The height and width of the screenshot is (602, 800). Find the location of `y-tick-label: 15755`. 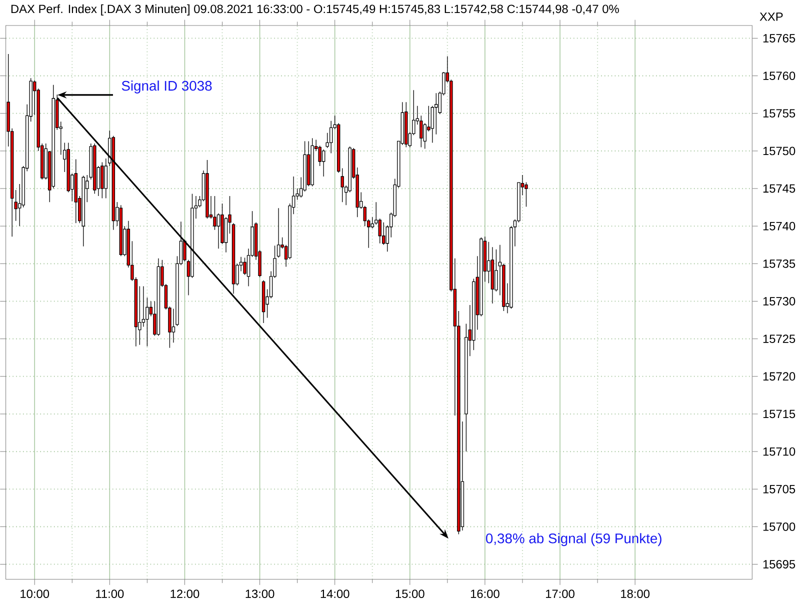

y-tick-label: 15755 is located at coordinates (779, 113).